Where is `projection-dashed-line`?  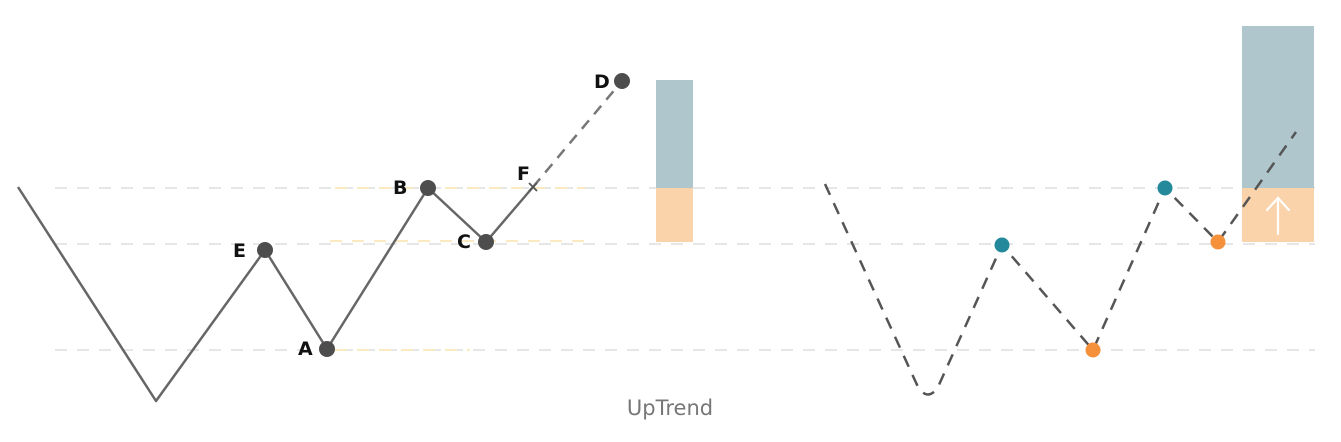
projection-dashed-line is located at coordinates (577, 134).